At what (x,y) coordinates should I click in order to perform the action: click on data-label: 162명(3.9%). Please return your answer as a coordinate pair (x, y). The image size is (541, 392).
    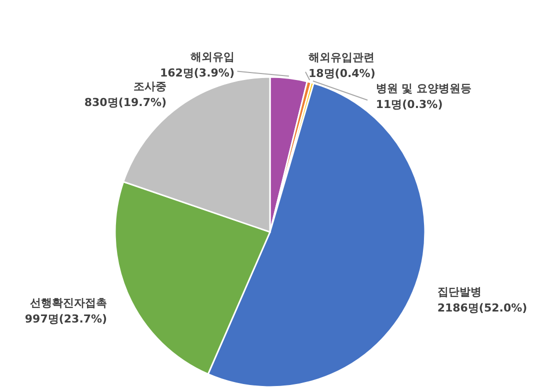
    Looking at the image, I should click on (197, 73).